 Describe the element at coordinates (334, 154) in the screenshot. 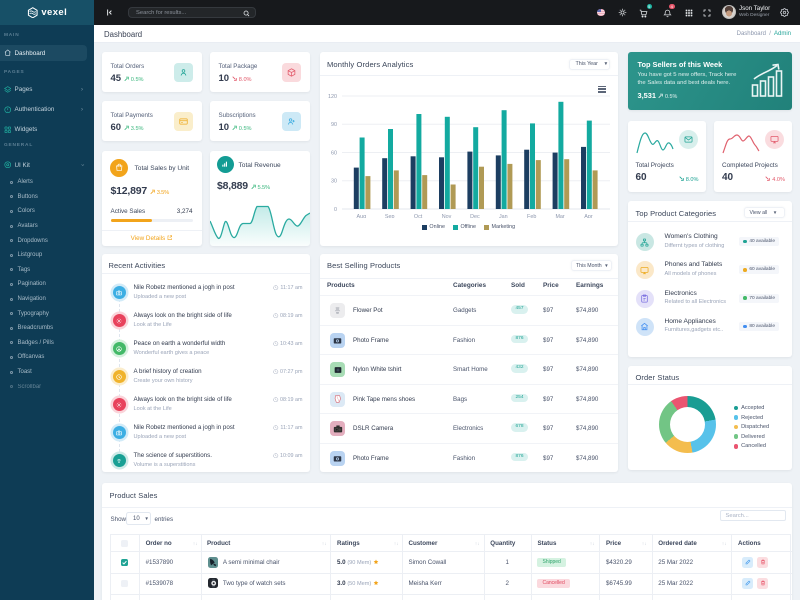

I see `svg-text: 60` at that location.